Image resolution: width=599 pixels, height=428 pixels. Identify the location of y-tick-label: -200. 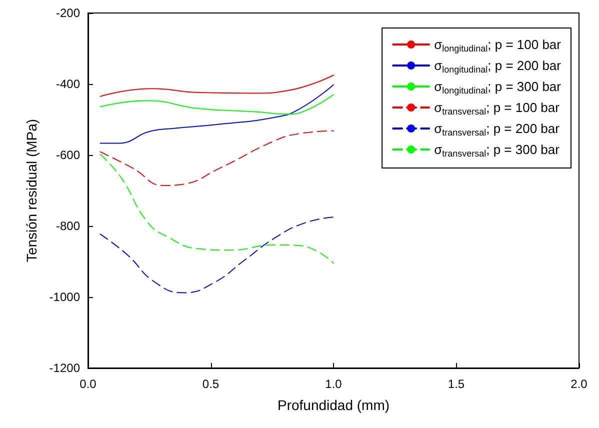
(68, 13).